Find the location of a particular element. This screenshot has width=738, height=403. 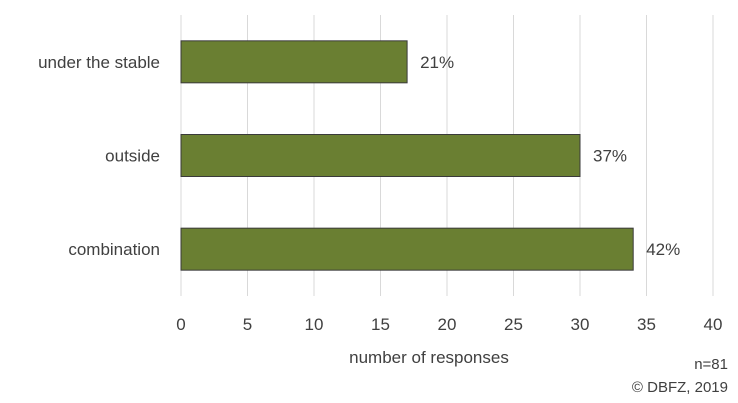

x-axis-label: number of responses is located at coordinates (429, 357).